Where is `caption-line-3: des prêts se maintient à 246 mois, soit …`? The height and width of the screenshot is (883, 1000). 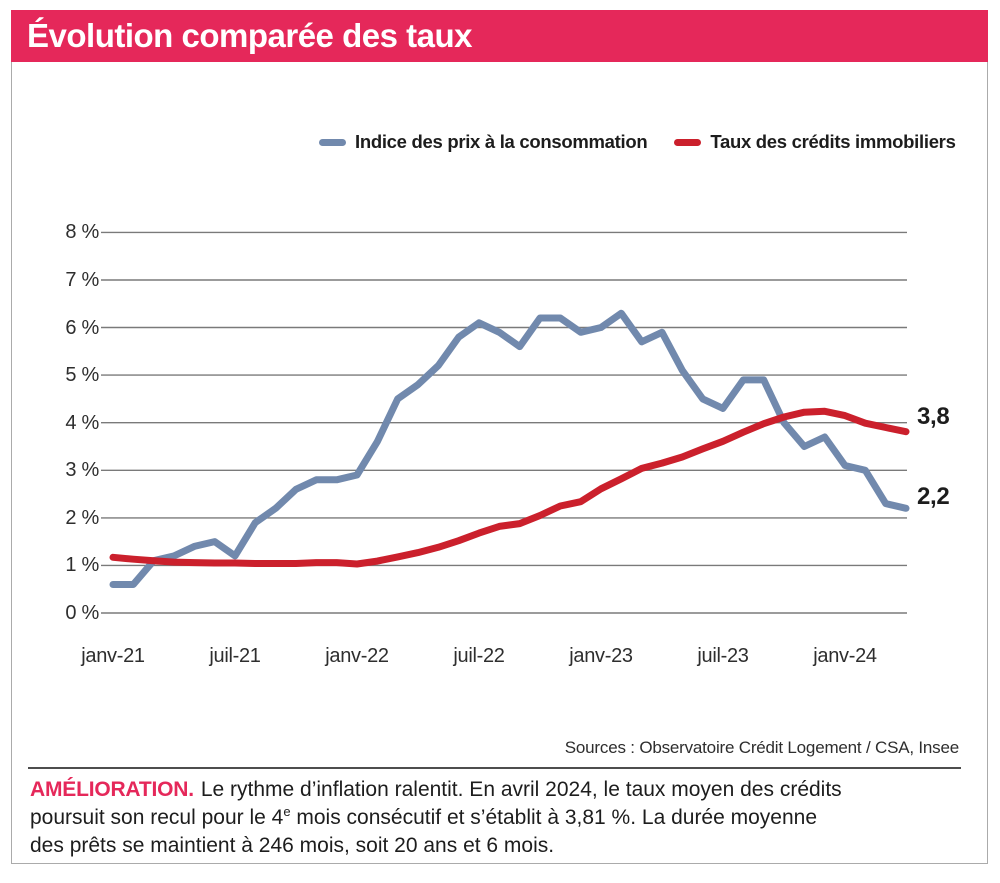
caption-line-3: des prêts se maintient à 246 mois, soit … is located at coordinates (501, 846).